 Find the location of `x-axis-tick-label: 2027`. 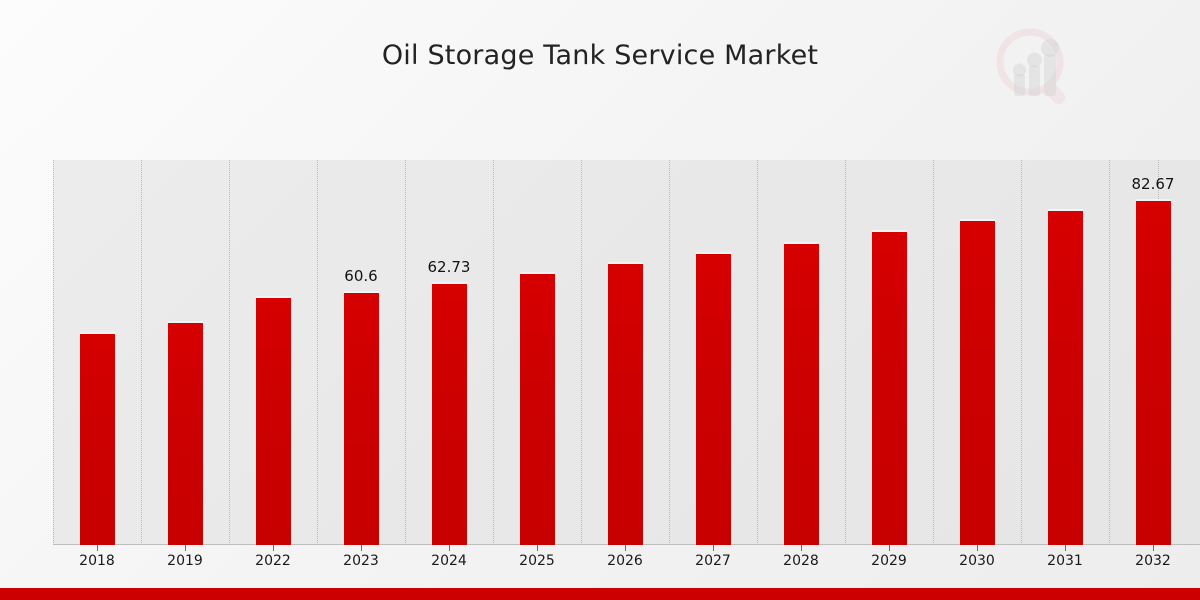

x-axis-tick-label: 2027 is located at coordinates (713, 561).